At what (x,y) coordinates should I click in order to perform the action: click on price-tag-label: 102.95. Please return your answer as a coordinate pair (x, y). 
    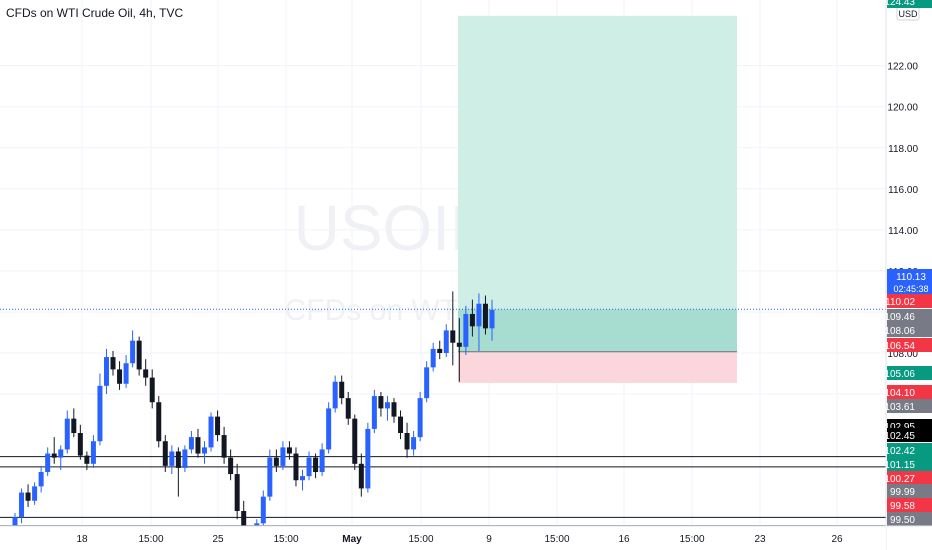
    Looking at the image, I should click on (899, 427).